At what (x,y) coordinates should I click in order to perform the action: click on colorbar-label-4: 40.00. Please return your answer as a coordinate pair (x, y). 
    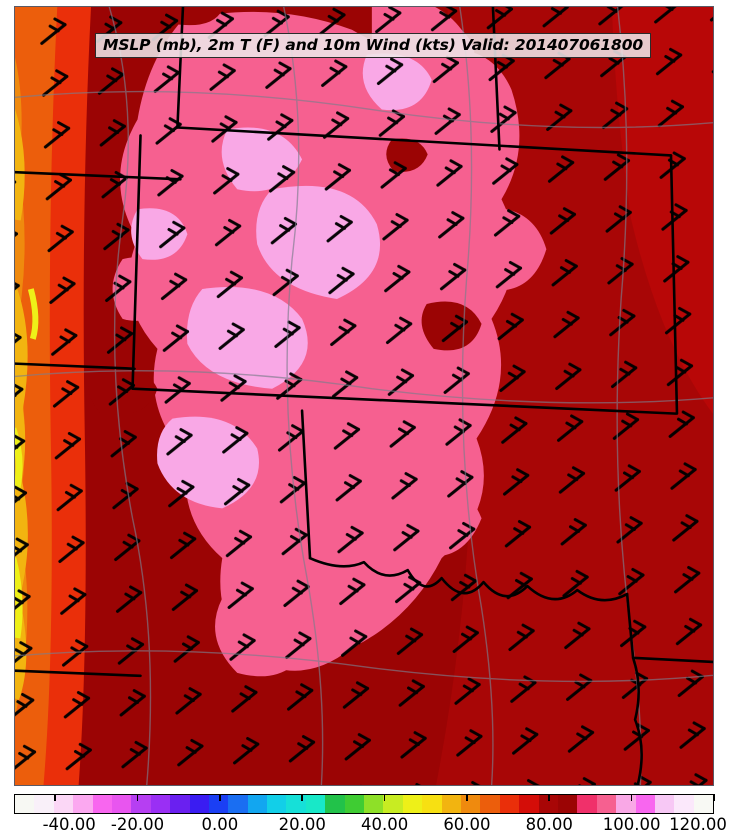
    Looking at the image, I should click on (384, 824).